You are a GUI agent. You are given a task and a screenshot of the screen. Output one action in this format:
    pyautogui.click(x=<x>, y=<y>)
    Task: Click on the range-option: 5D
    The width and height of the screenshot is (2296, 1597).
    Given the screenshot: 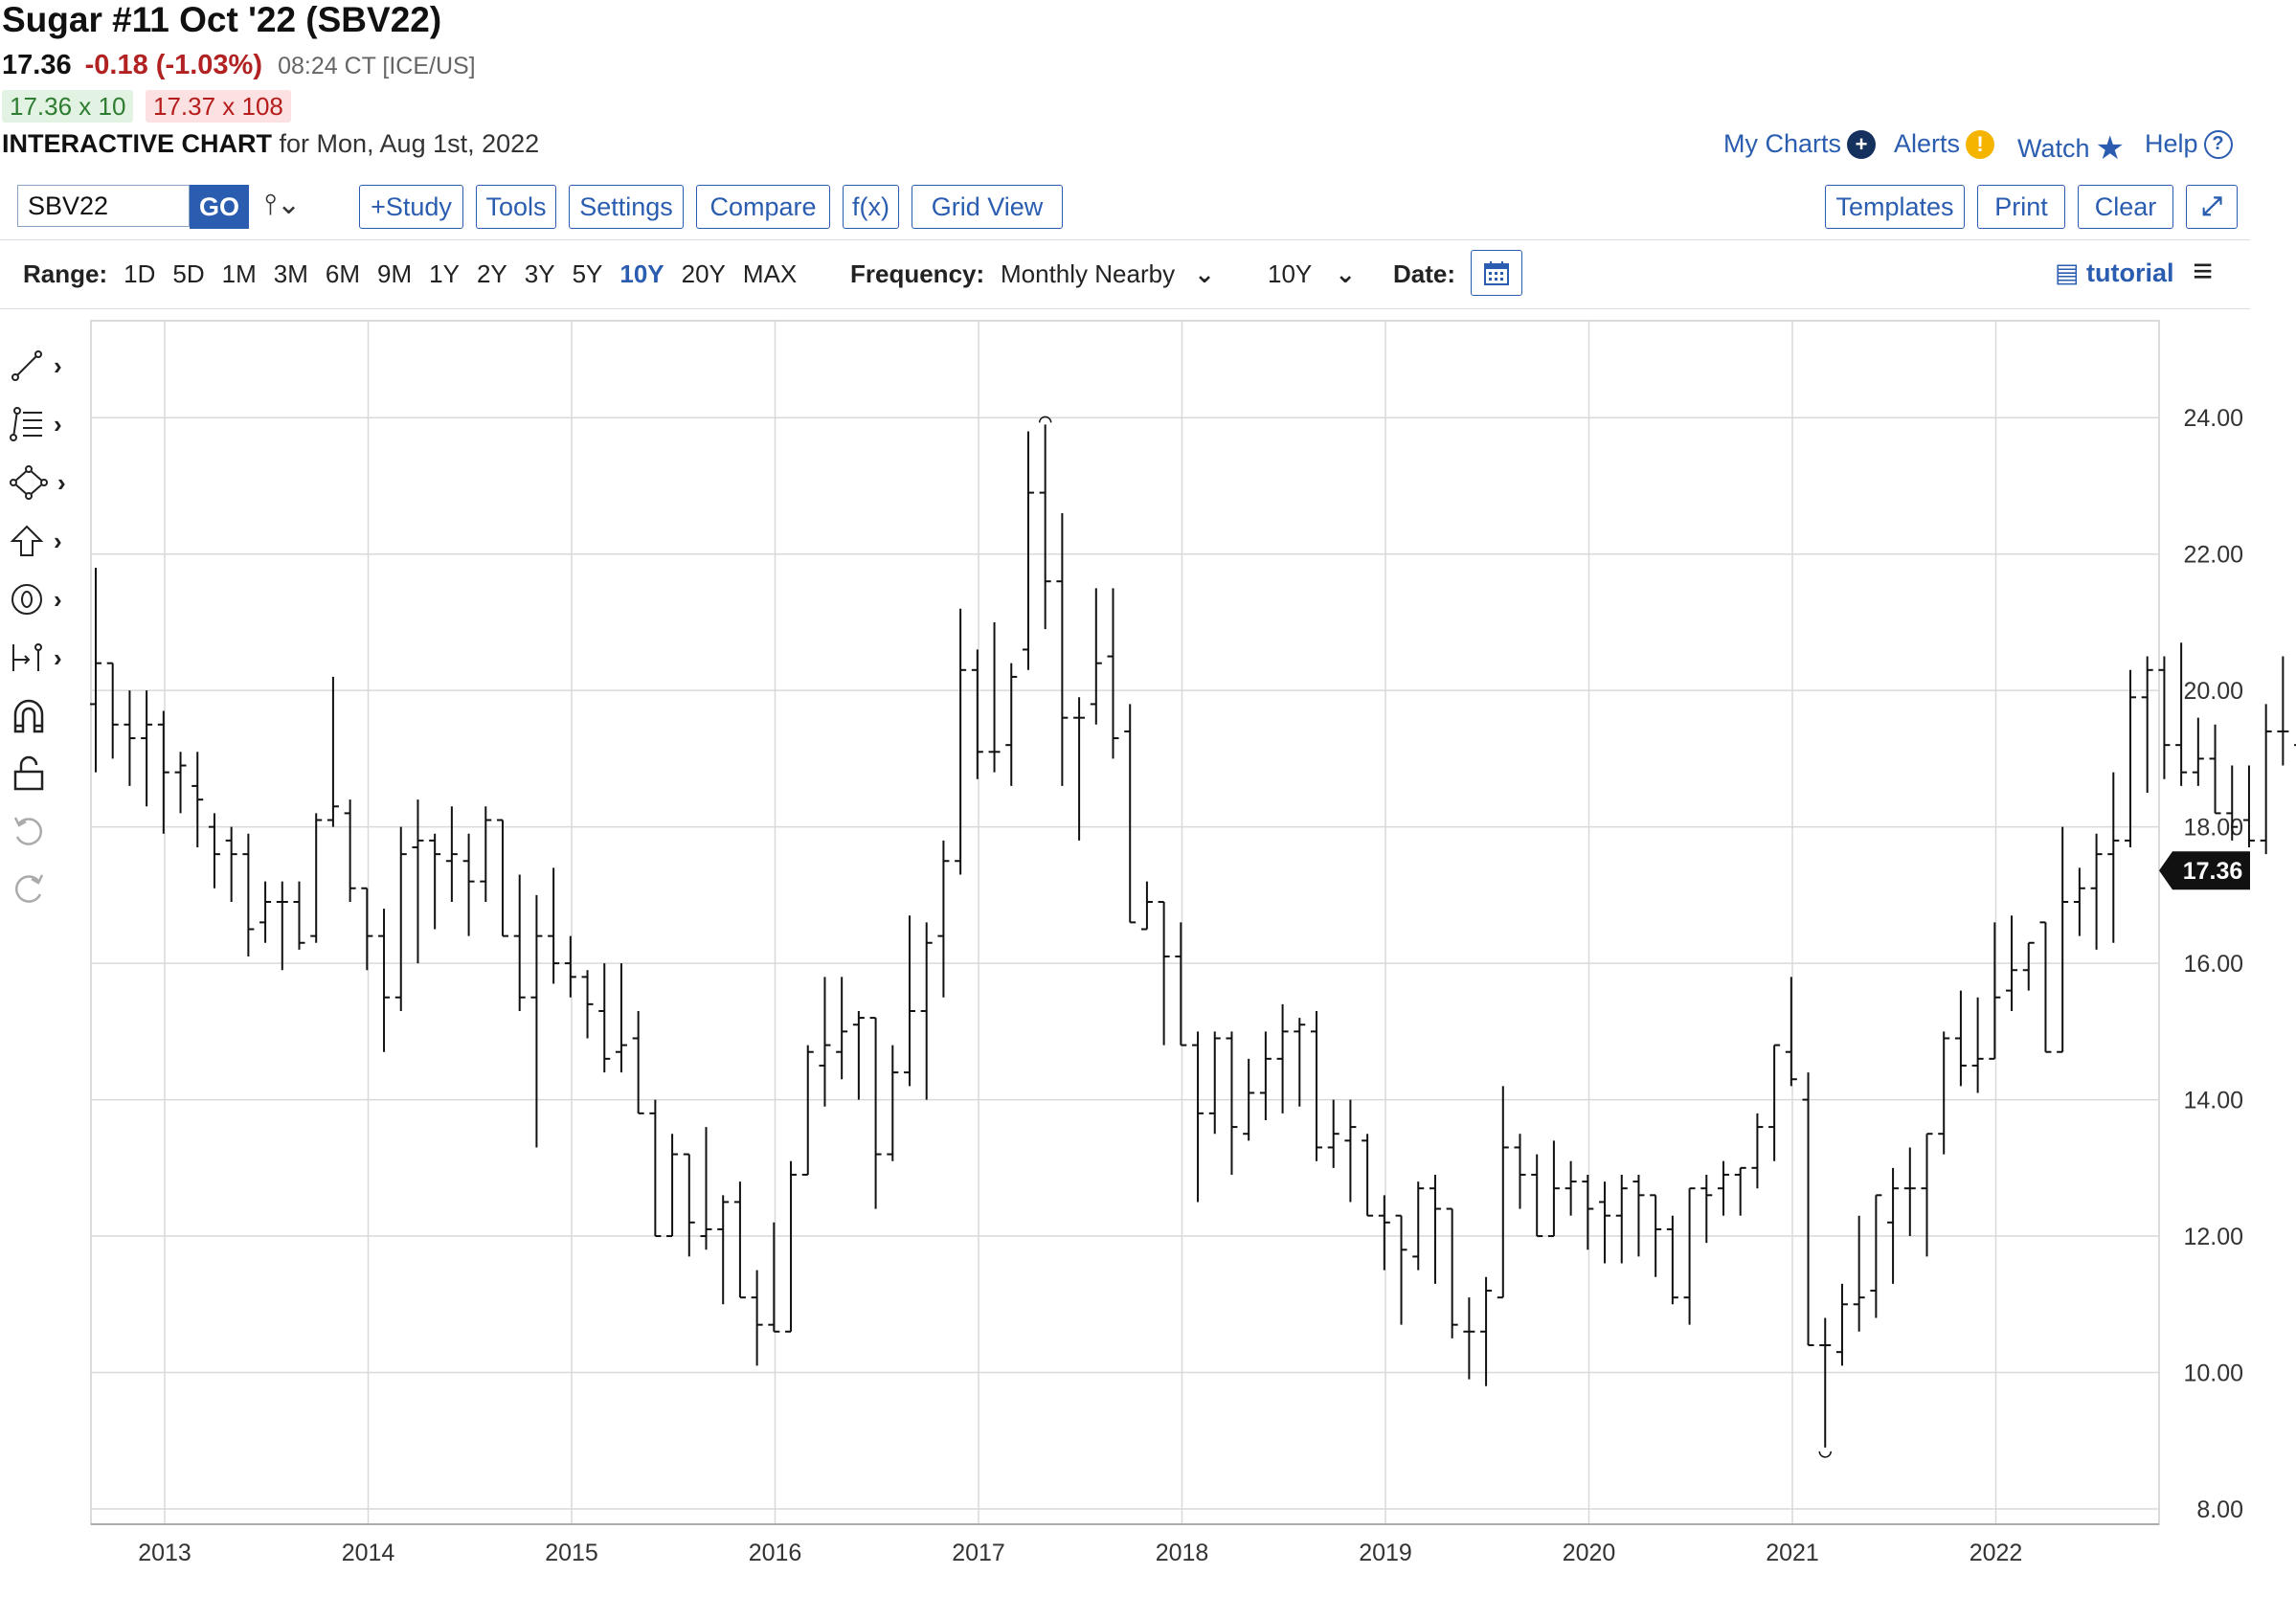 What is the action you would take?
    pyautogui.click(x=188, y=273)
    